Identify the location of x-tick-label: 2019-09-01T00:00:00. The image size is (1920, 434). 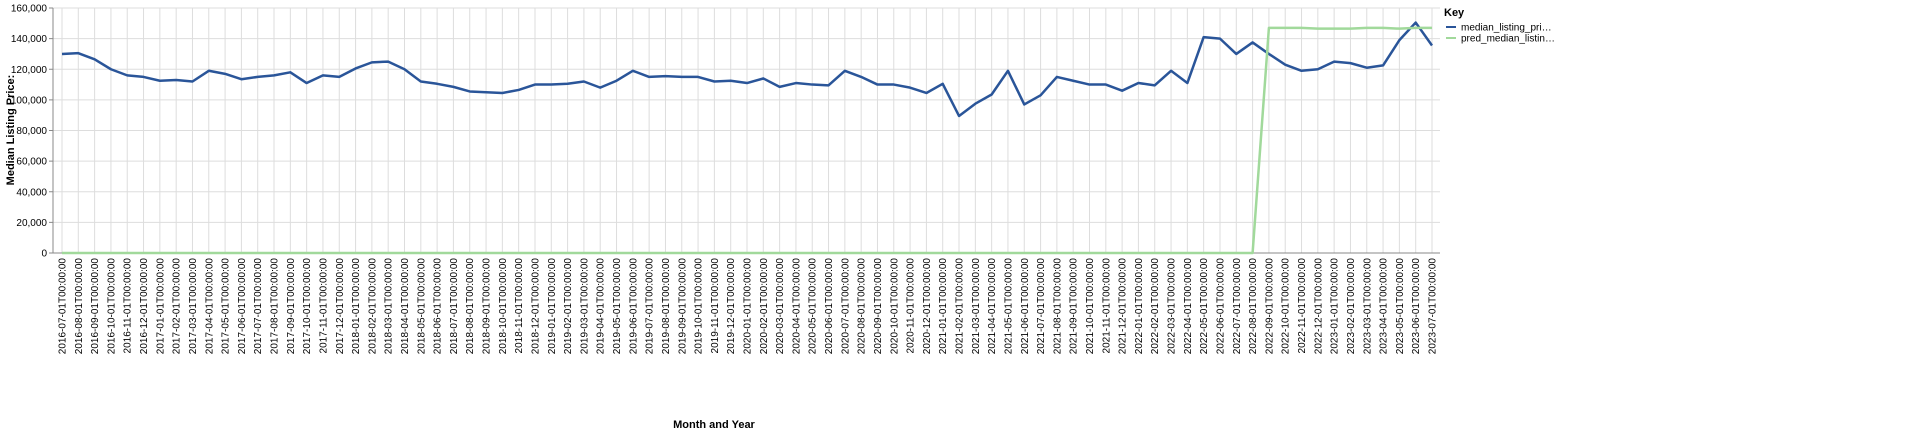
(682, 306).